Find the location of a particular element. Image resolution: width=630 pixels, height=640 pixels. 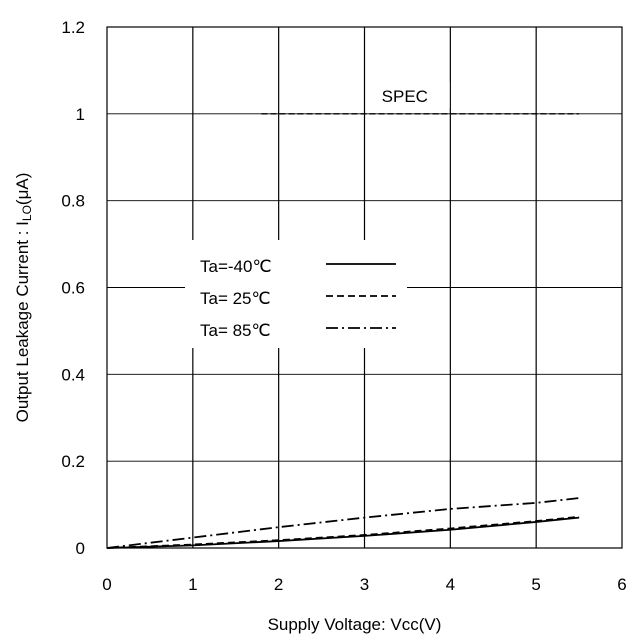

y-tick-label: 0.8 is located at coordinates (73, 201).